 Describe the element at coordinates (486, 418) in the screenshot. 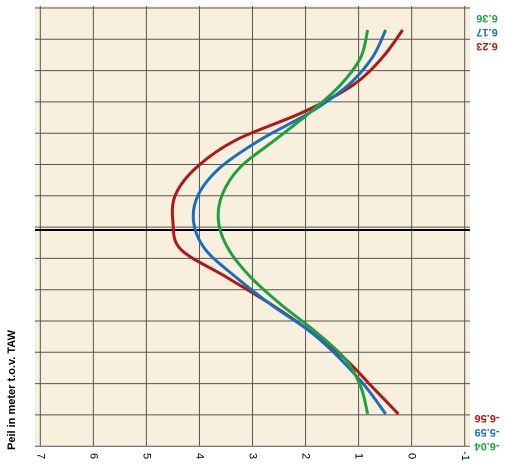

I see `low-label: -6.56` at that location.